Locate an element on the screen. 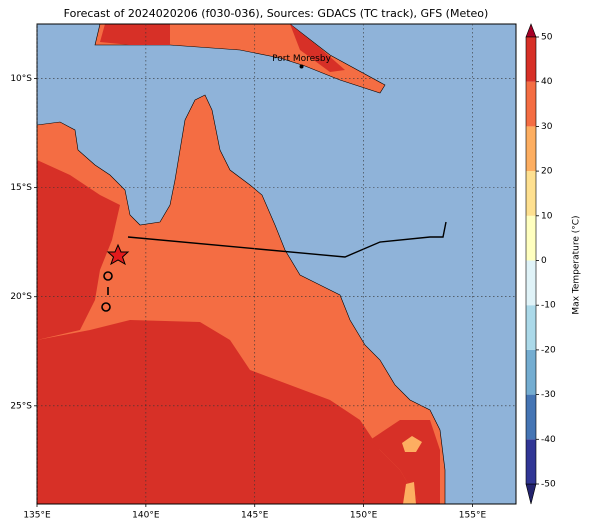 Image resolution: width=591 pixels, height=528 pixels. x-tick-label: 155°E is located at coordinates (473, 516).